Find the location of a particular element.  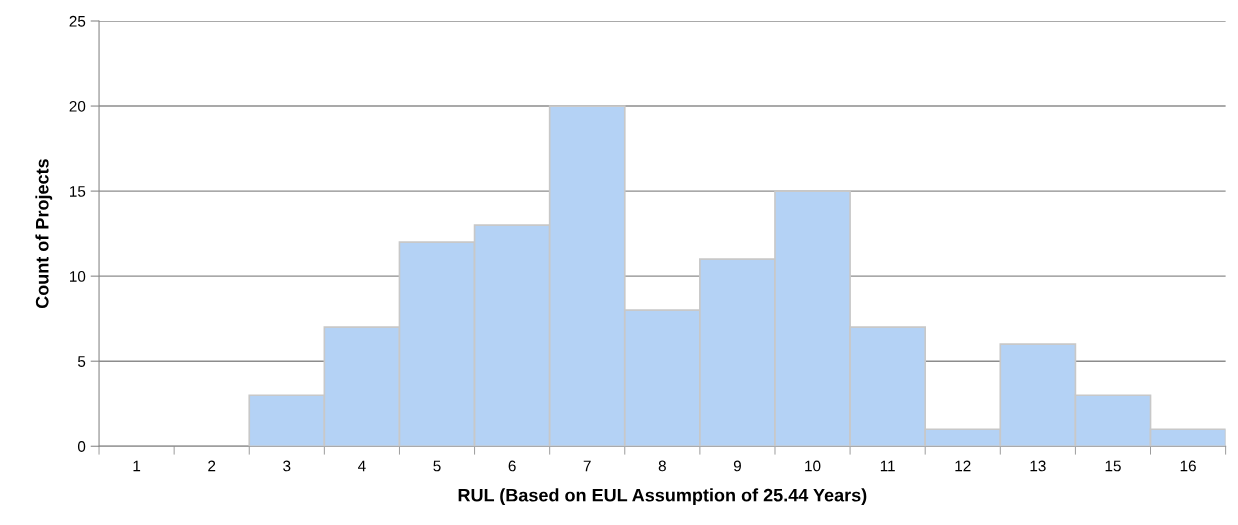

y-tick-label: 10 is located at coordinates (78, 276).